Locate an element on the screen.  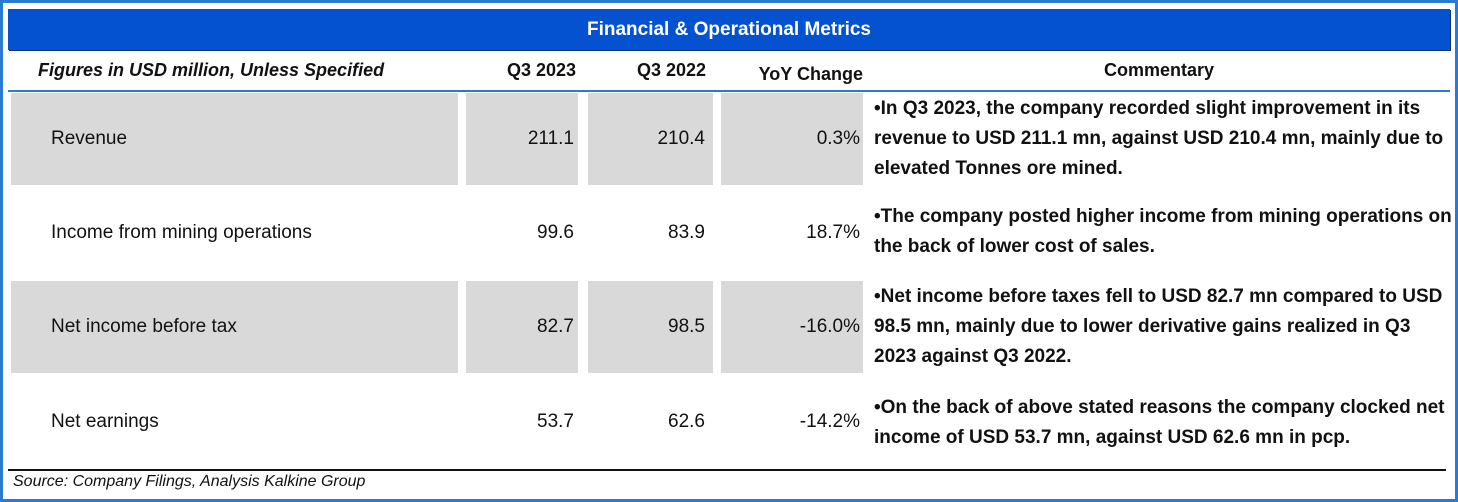
row-label: Income from mining operations is located at coordinates (181, 232).